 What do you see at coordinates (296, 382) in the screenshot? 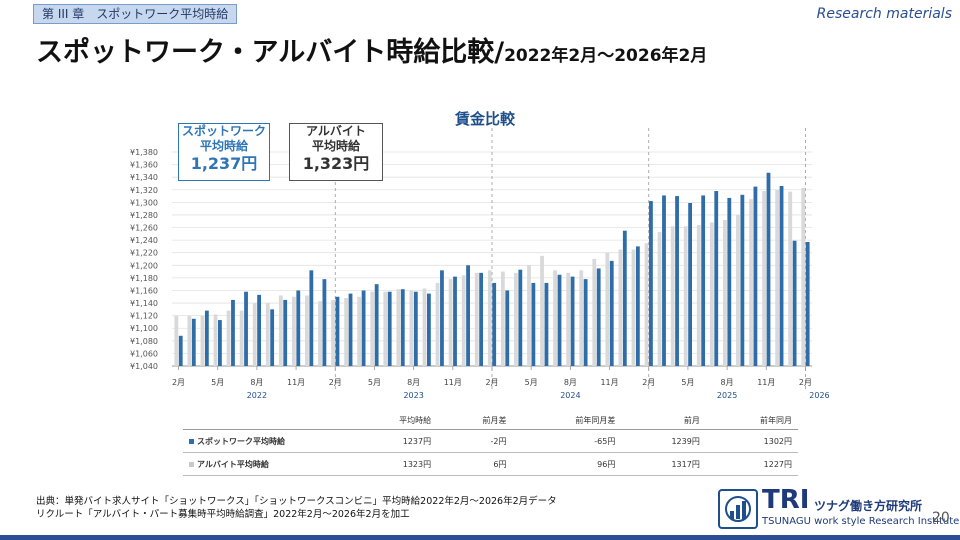
I see `x-tick-label: 11月` at bounding box center [296, 382].